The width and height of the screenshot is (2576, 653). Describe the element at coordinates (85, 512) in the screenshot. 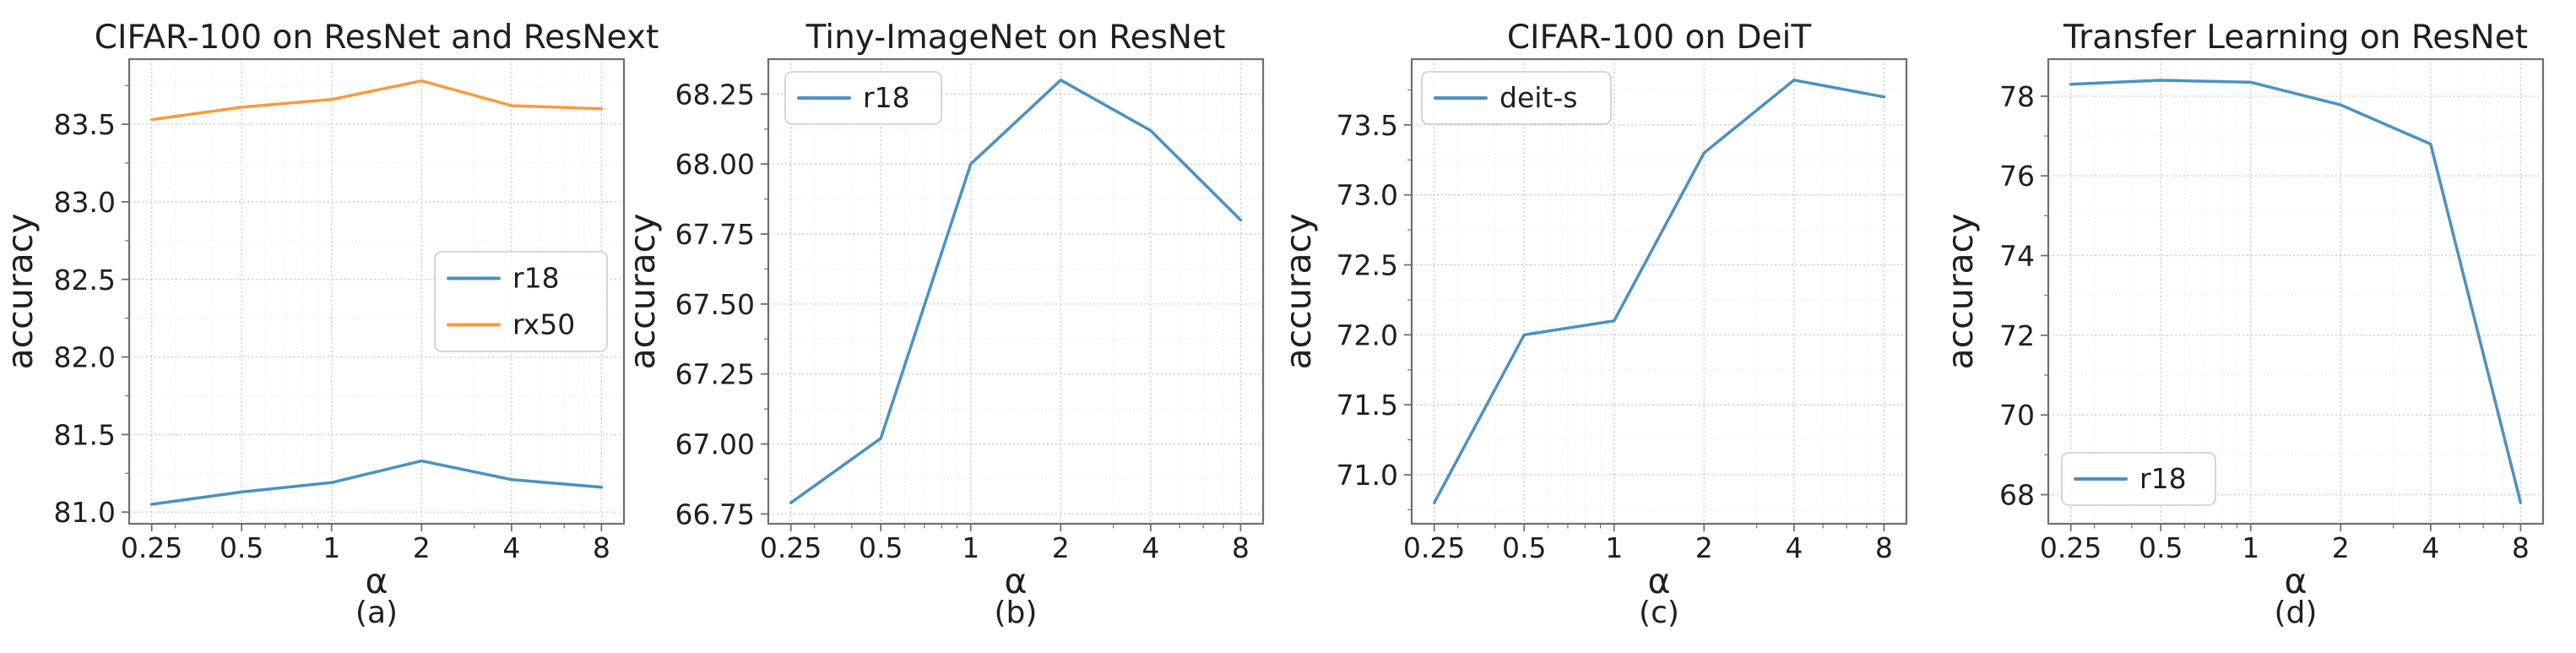

I see `y-tick-label: 81.0` at that location.